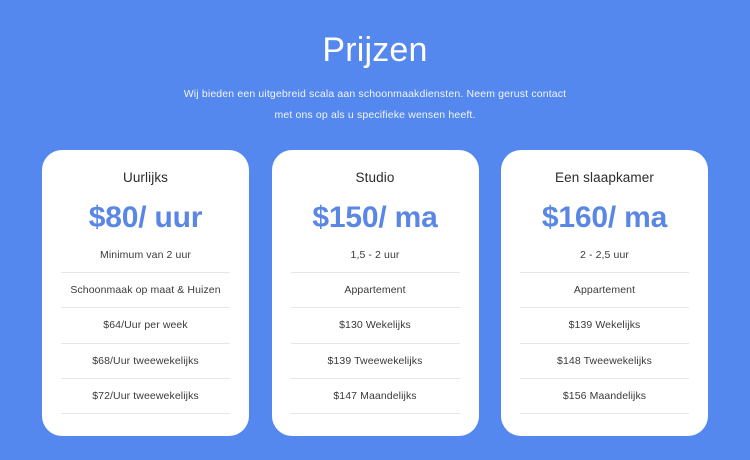  What do you see at coordinates (375, 360) in the screenshot?
I see `plan-feature-item: $139 Tweewekelijks` at bounding box center [375, 360].